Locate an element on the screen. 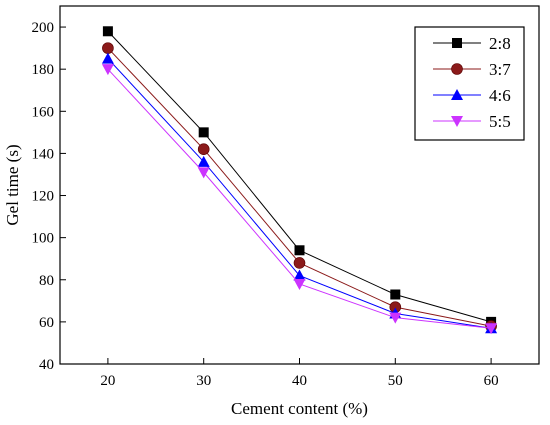  legend-label: 5:5 is located at coordinates (500, 121).